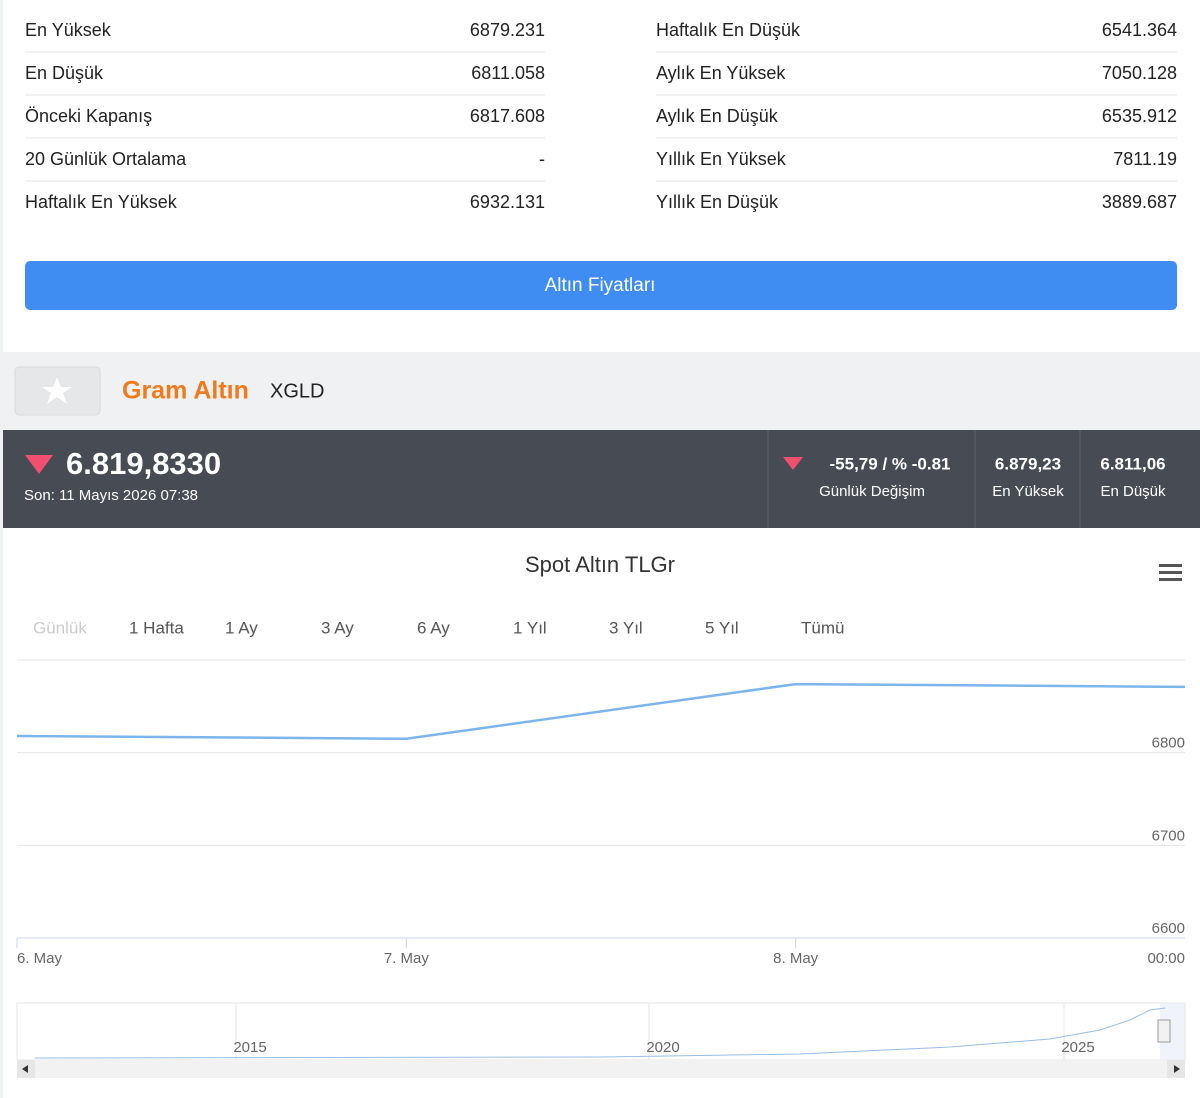 Image resolution: width=1200 pixels, height=1098 pixels. I want to click on range-button: Günlük, so click(60, 627).